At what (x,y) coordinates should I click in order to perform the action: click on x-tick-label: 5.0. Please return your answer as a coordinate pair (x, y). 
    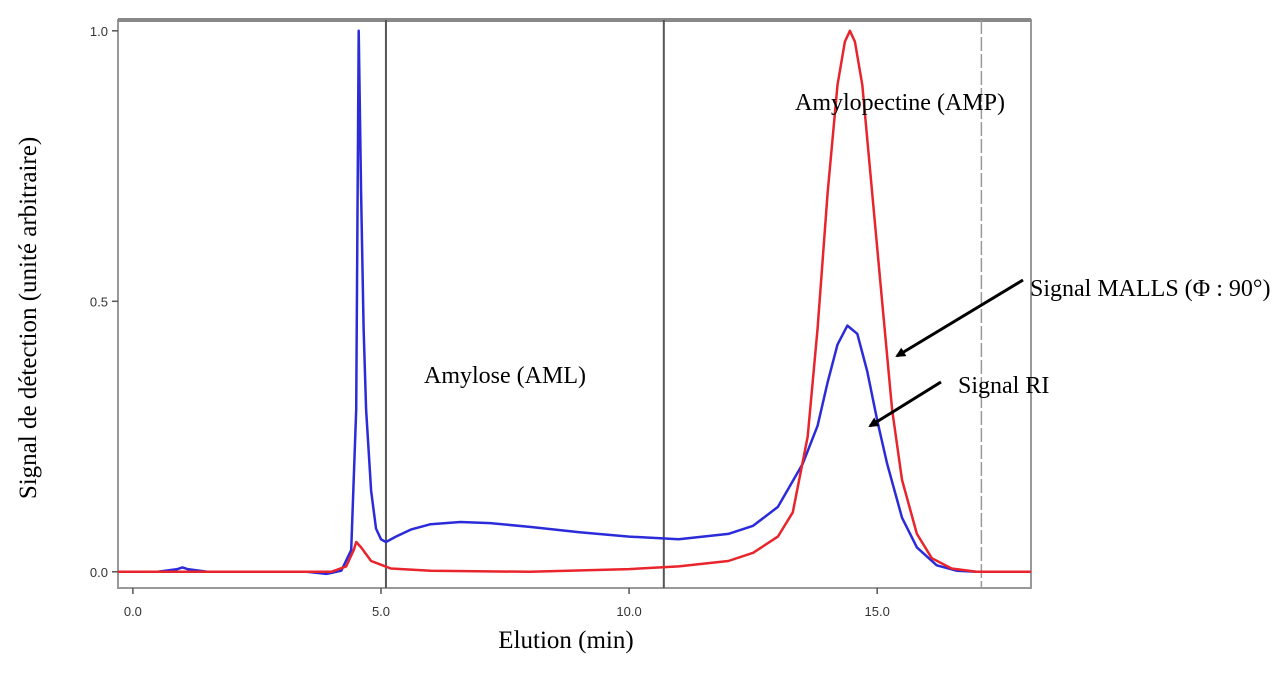
    Looking at the image, I should click on (381, 611).